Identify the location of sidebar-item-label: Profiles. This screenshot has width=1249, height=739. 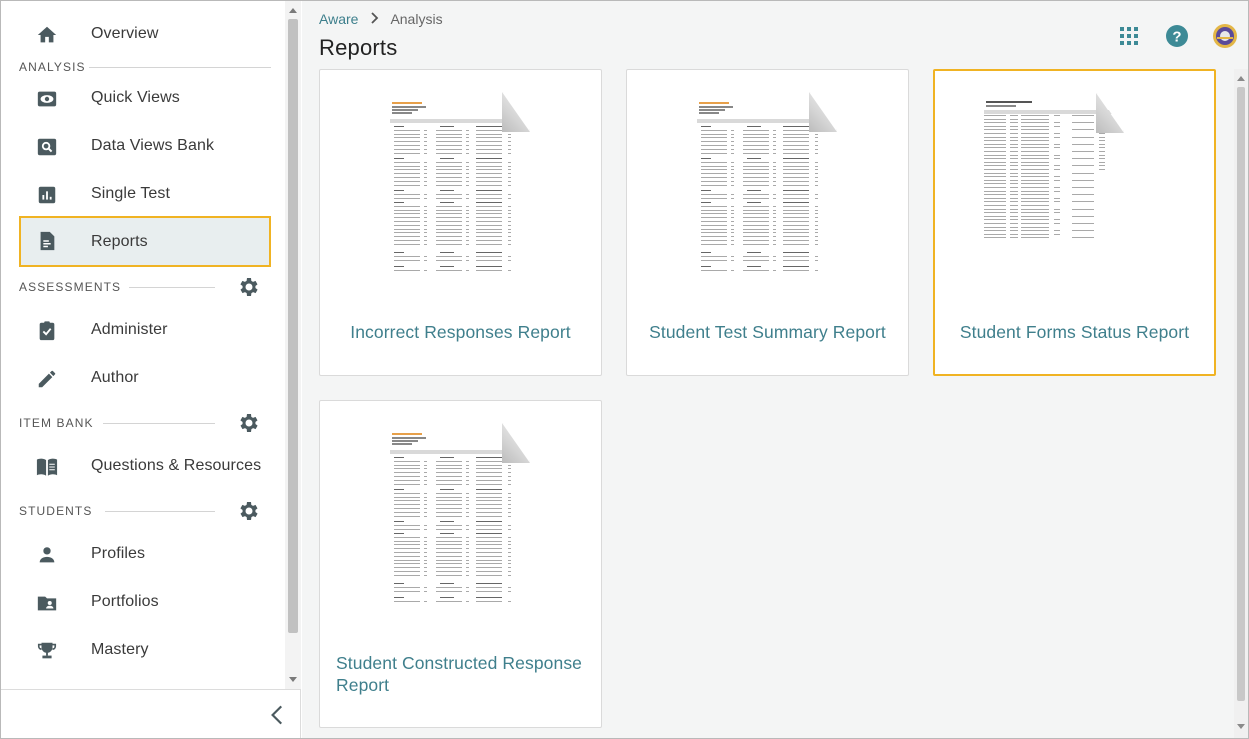
(118, 553).